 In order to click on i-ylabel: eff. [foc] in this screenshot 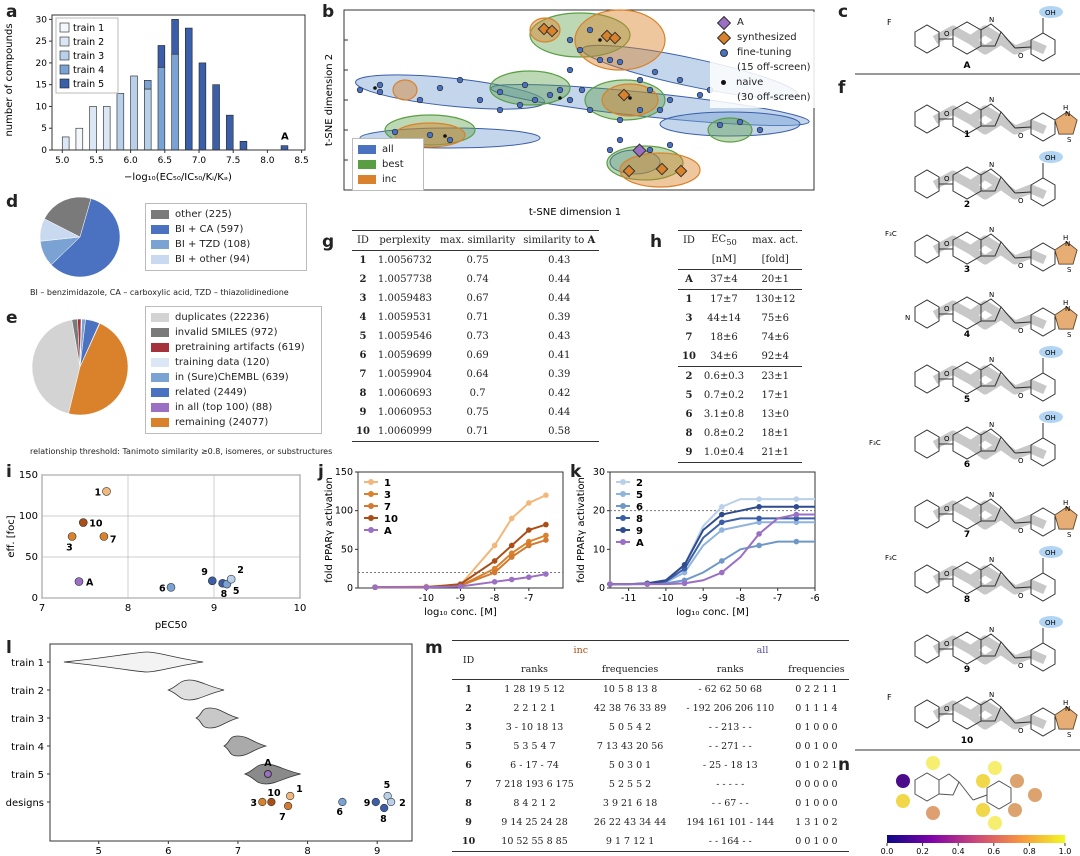, I will do `click(11, 536)`.